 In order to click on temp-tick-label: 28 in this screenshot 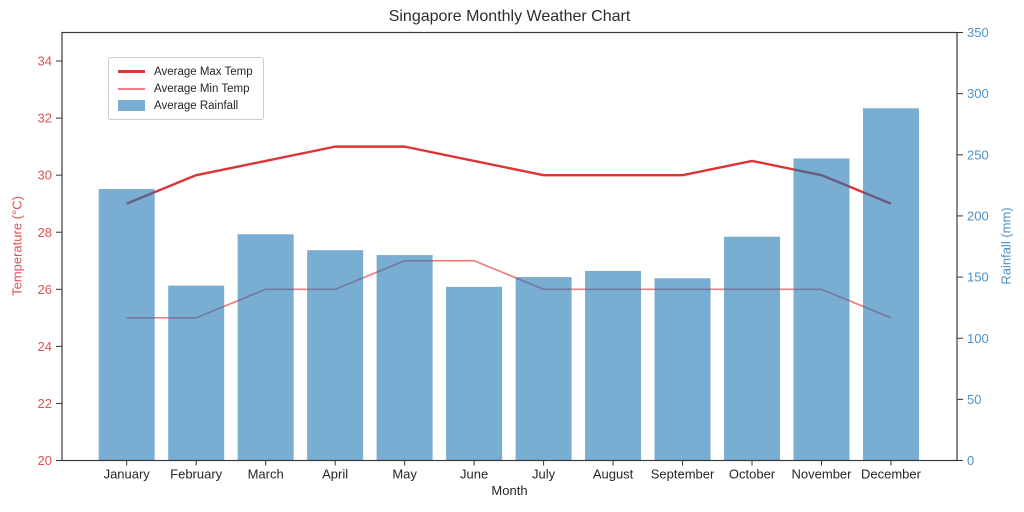, I will do `click(45, 232)`.